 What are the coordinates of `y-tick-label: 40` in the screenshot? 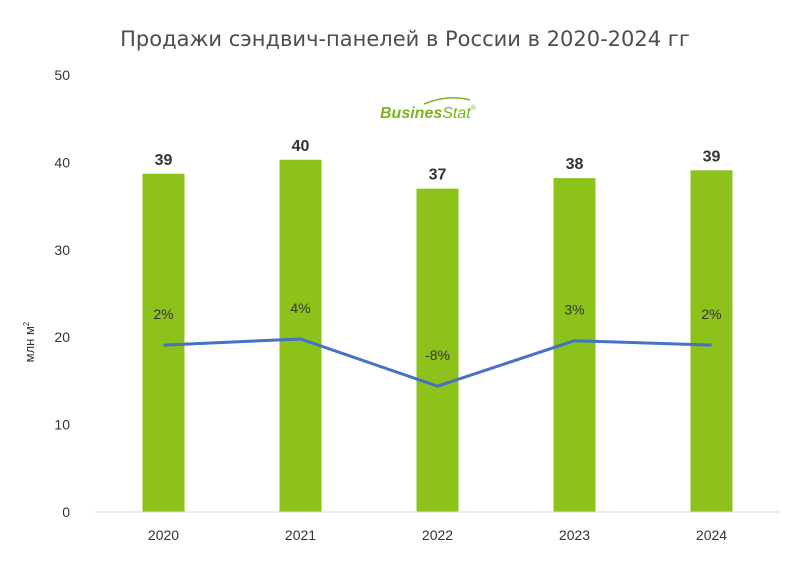 It's located at (62, 162).